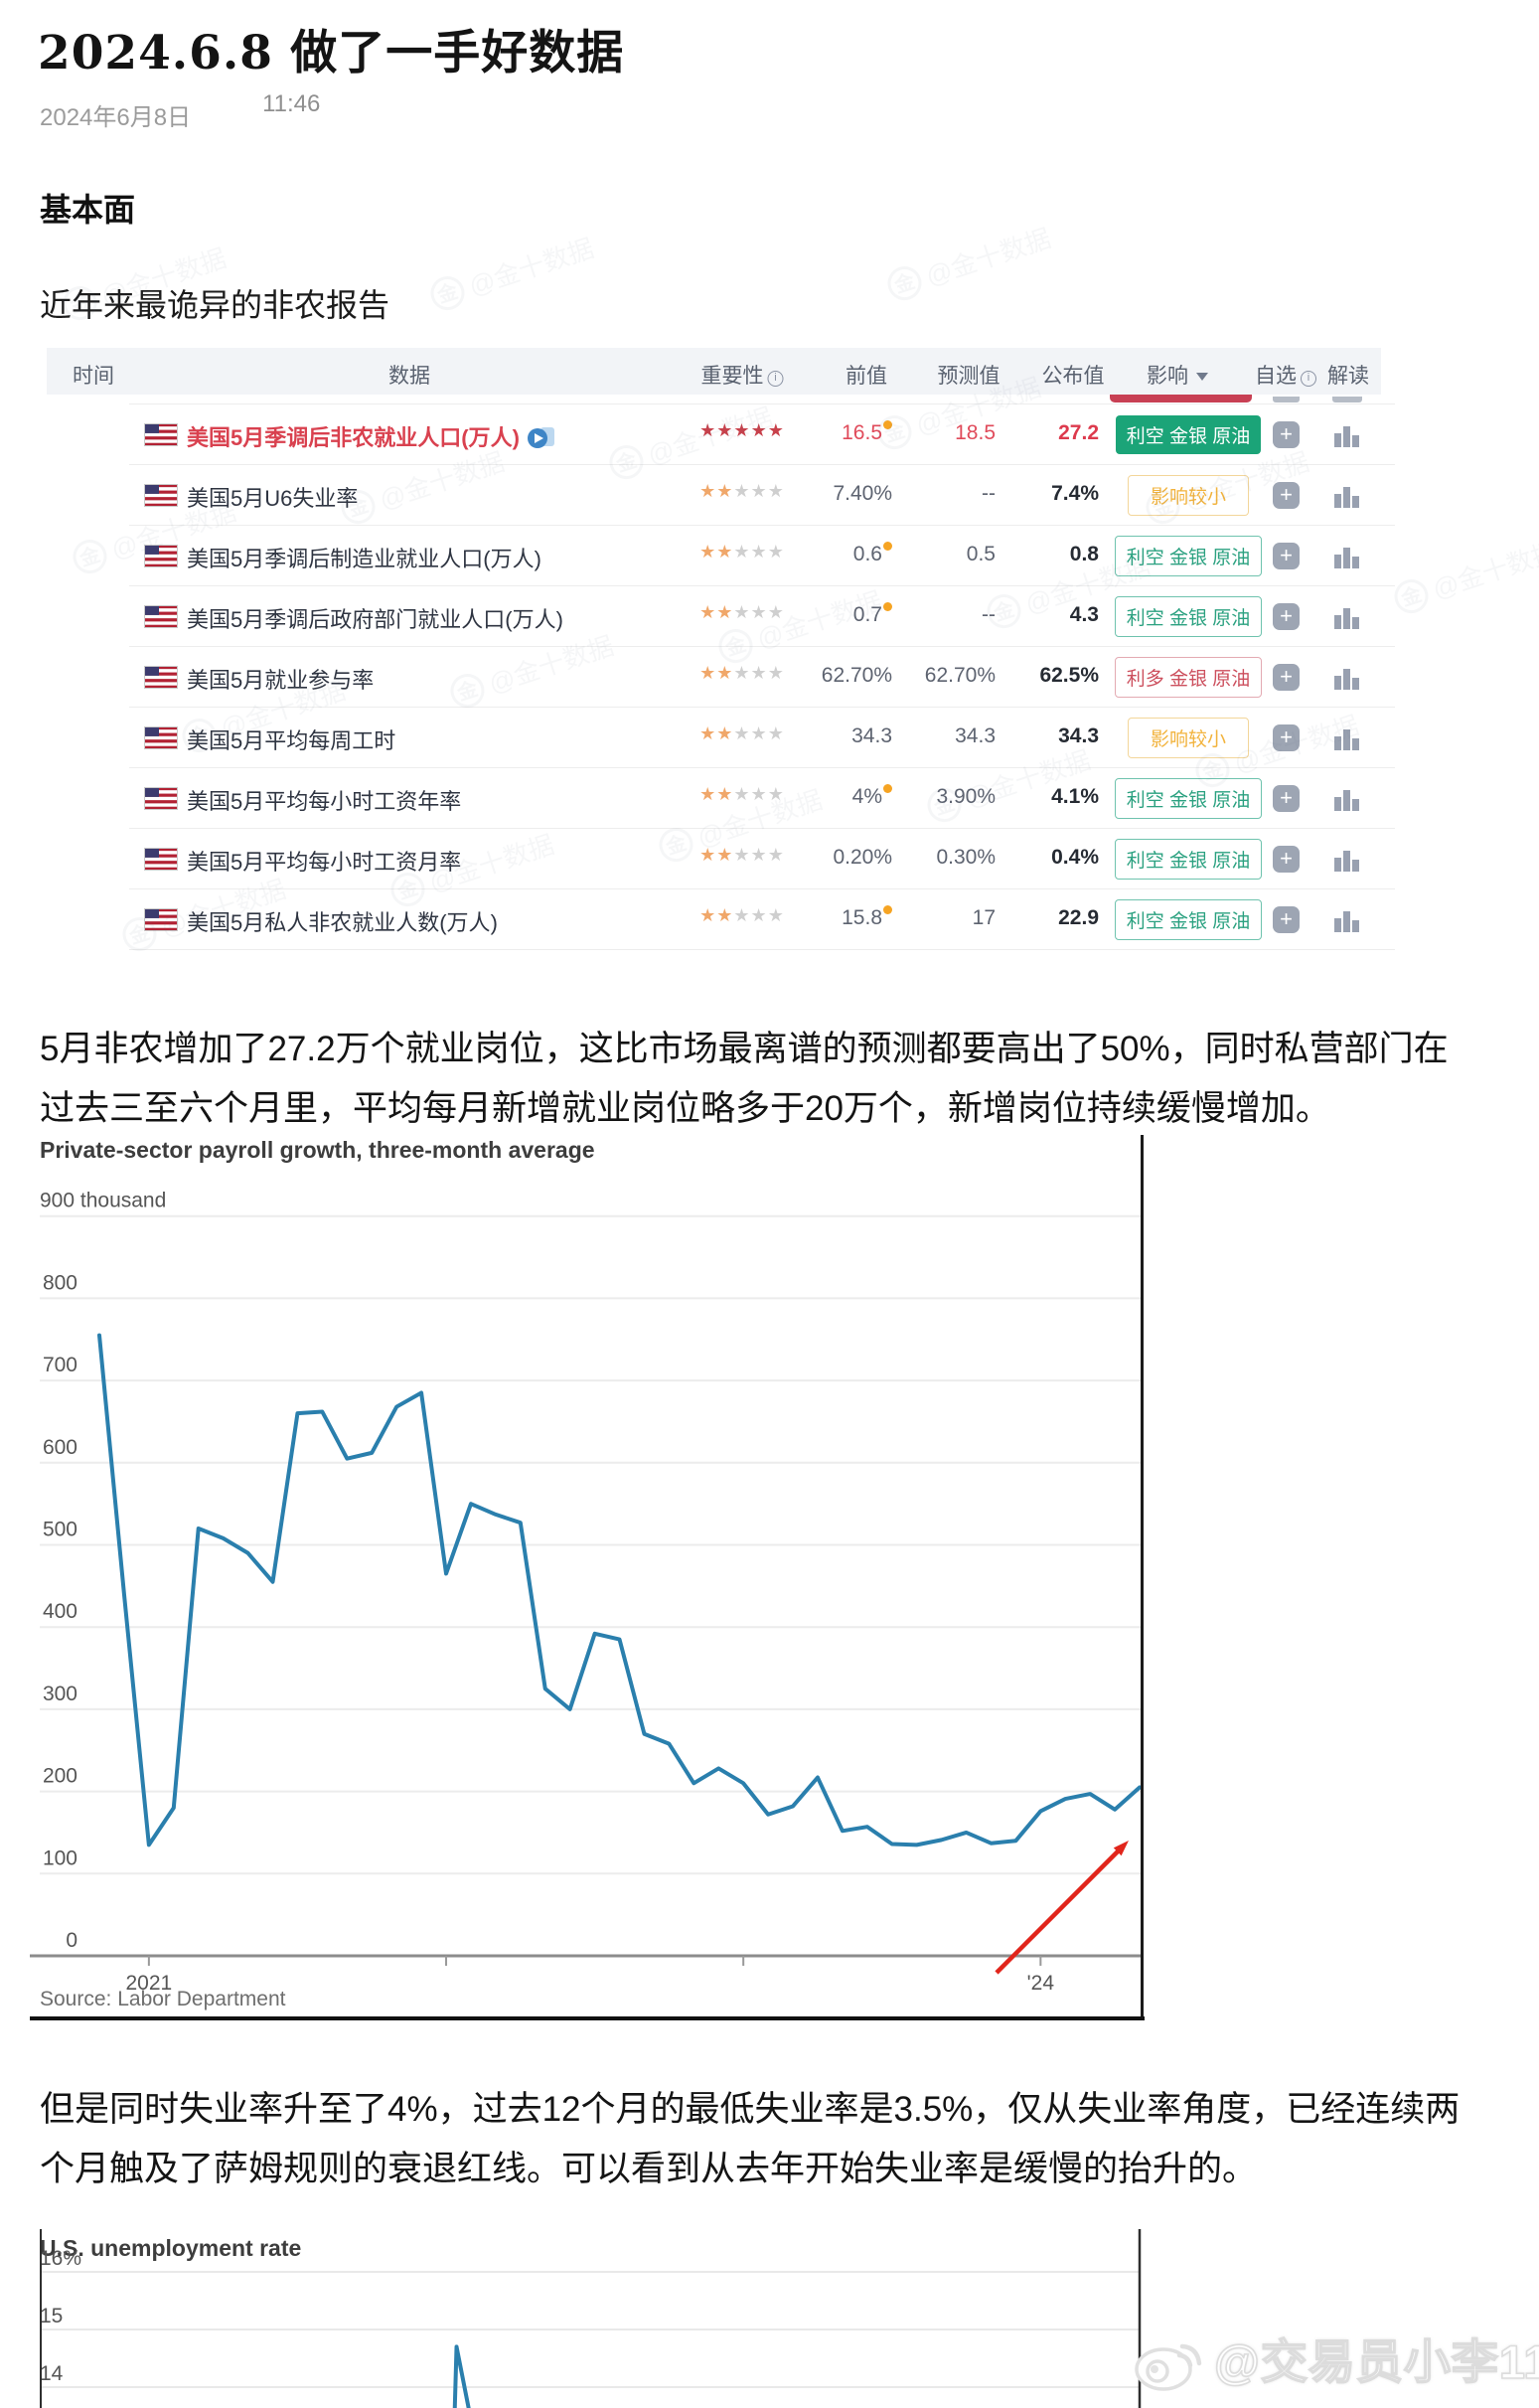  Describe the element at coordinates (1069, 675) in the screenshot. I see `actual-value: 62.5%` at that location.